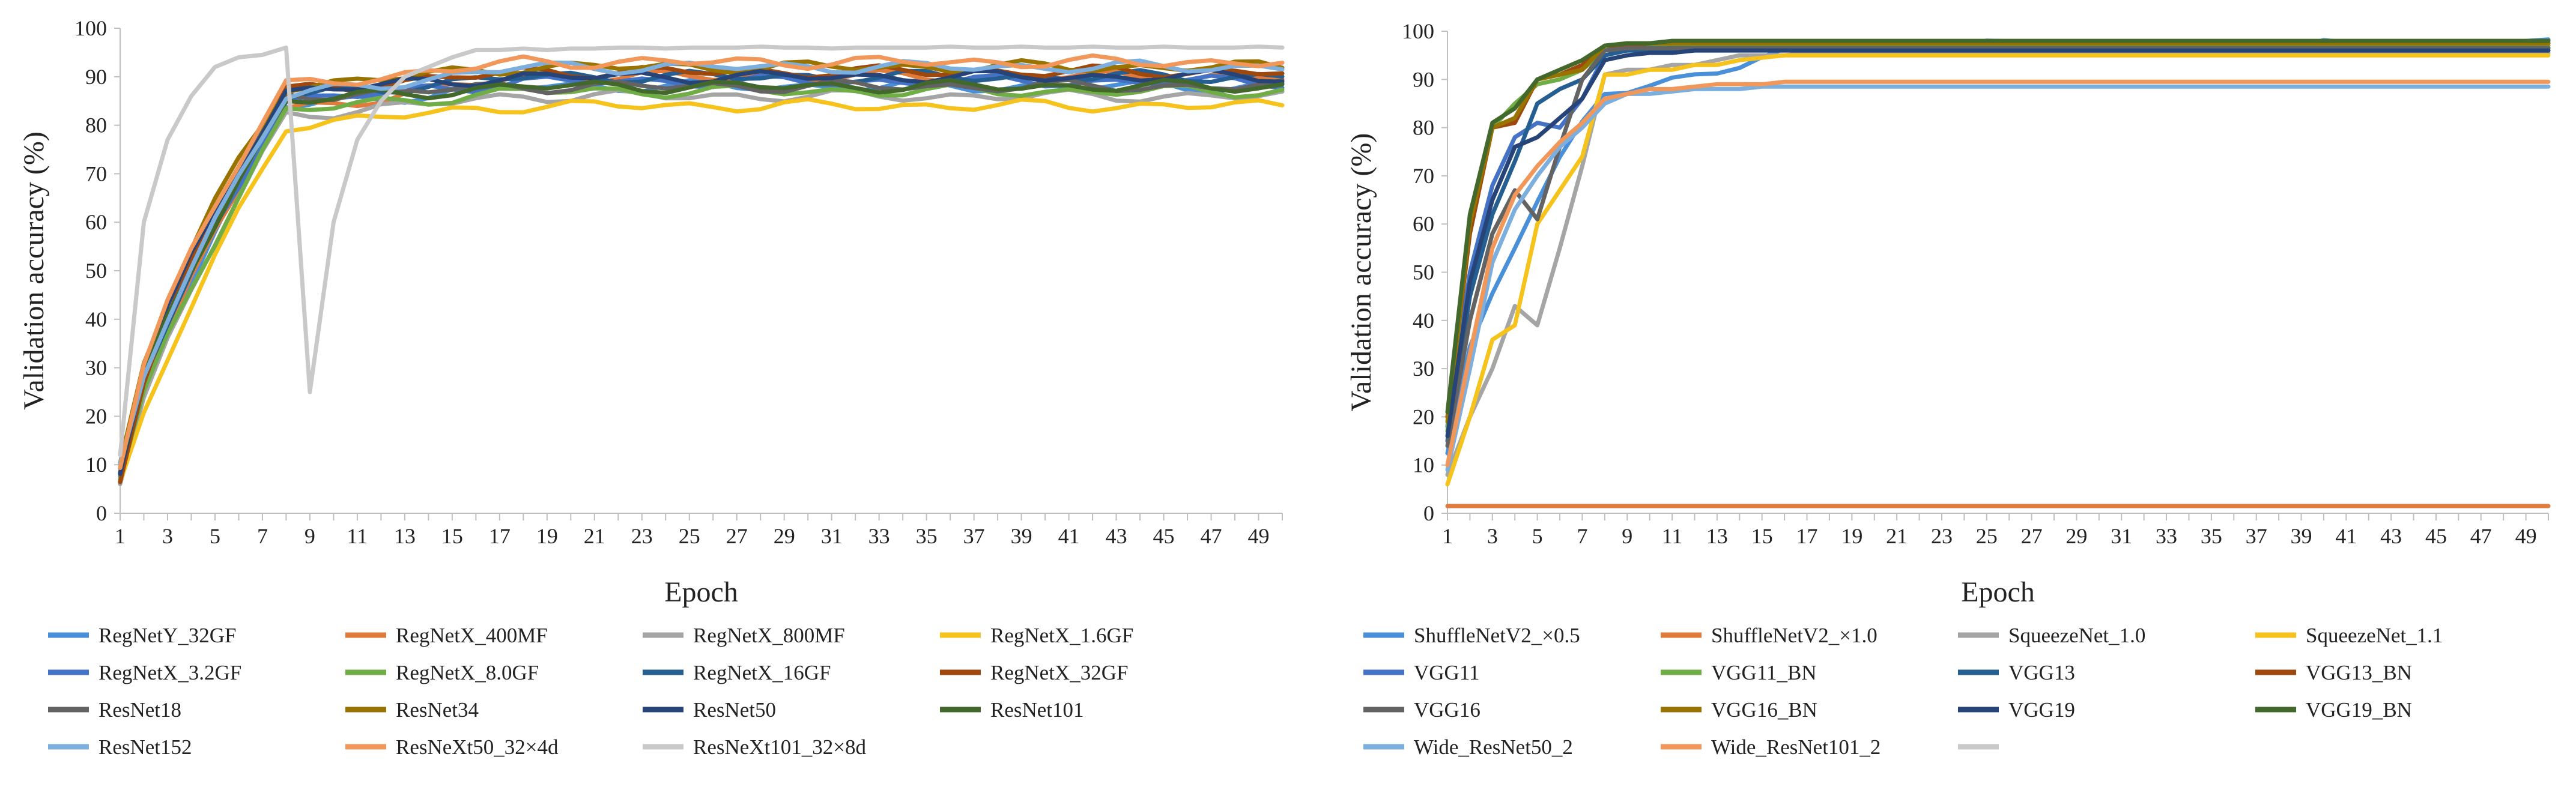  I want to click on legend-label: VGG19, so click(2041, 710).